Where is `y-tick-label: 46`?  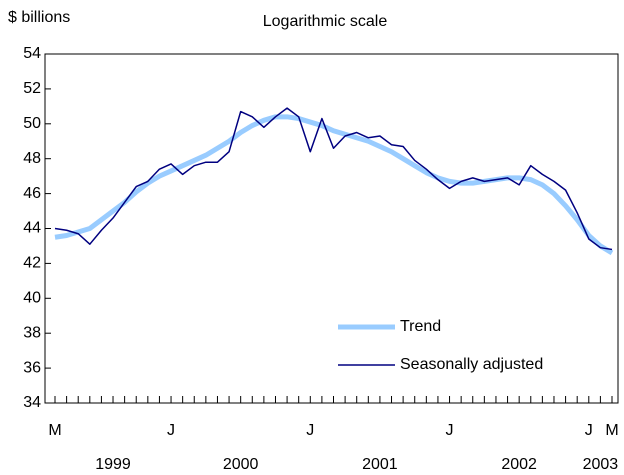 y-tick-label: 46 is located at coordinates (32, 193).